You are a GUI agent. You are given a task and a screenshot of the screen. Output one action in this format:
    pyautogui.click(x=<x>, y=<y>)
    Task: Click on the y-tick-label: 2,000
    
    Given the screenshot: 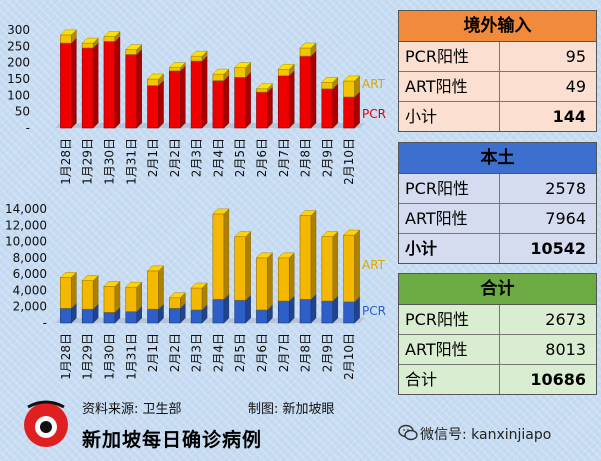 What is the action you would take?
    pyautogui.click(x=30, y=307)
    